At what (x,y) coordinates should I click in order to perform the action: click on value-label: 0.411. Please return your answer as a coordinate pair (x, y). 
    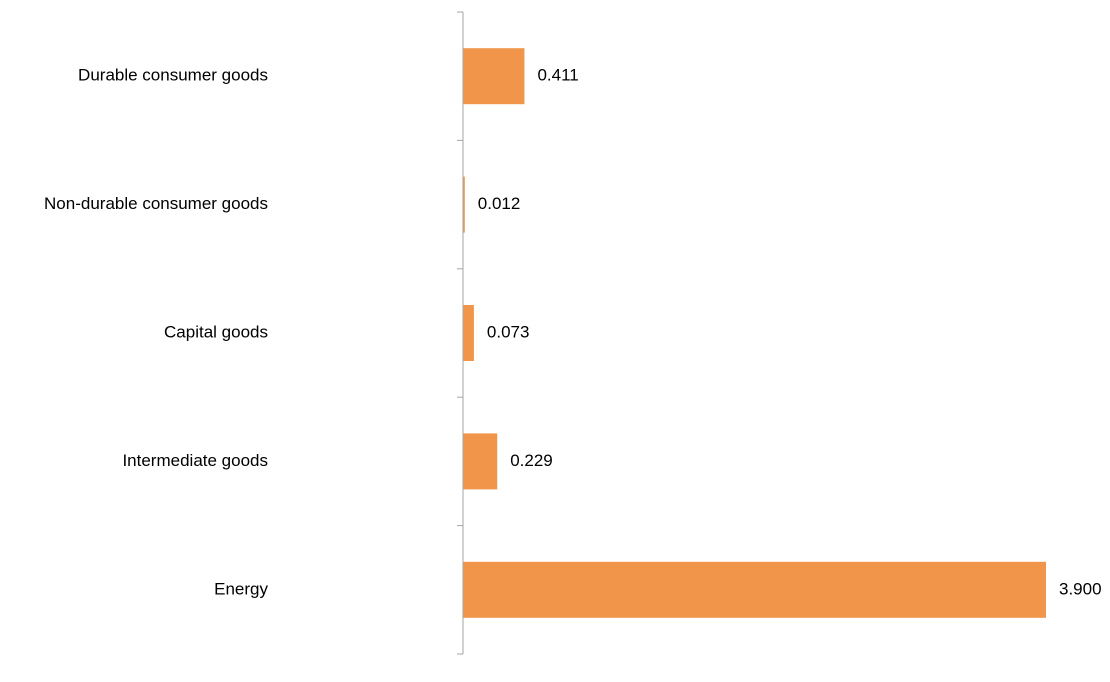
    Looking at the image, I should click on (557, 75).